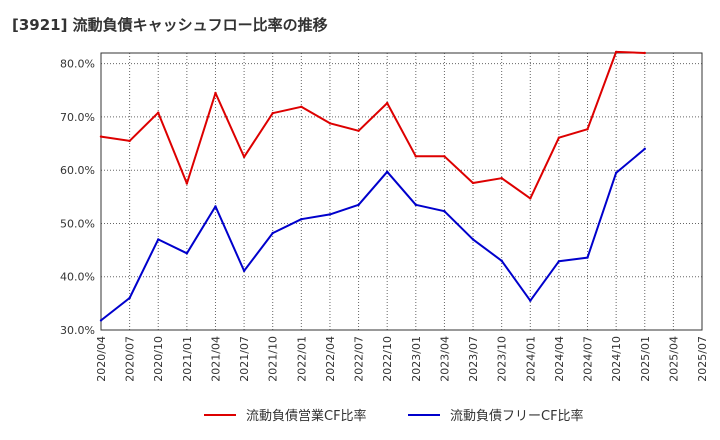  I want to click on x-tick-label: 2023/10, so click(502, 359).